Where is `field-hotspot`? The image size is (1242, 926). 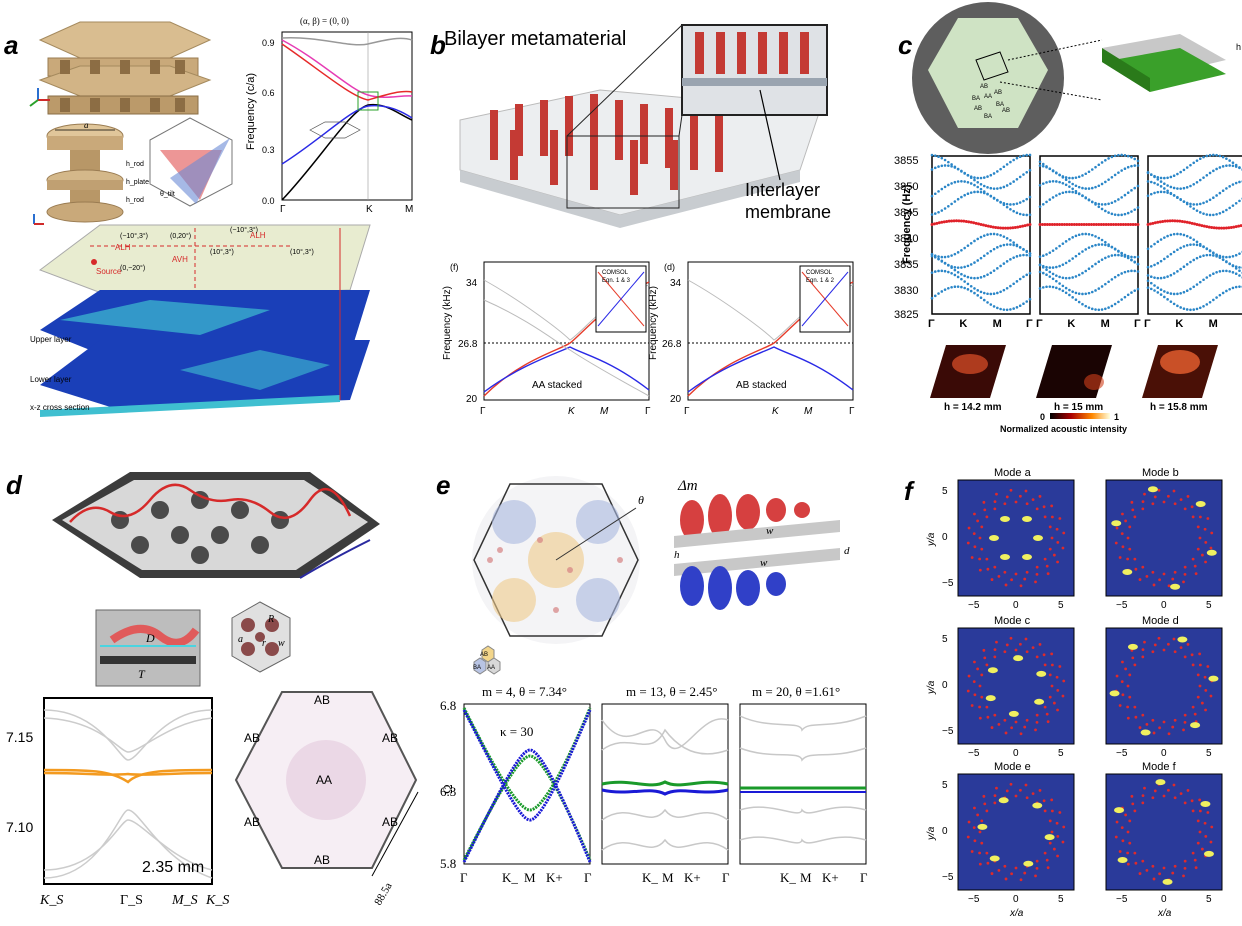
field-hotspot is located at coordinates (1200, 504).